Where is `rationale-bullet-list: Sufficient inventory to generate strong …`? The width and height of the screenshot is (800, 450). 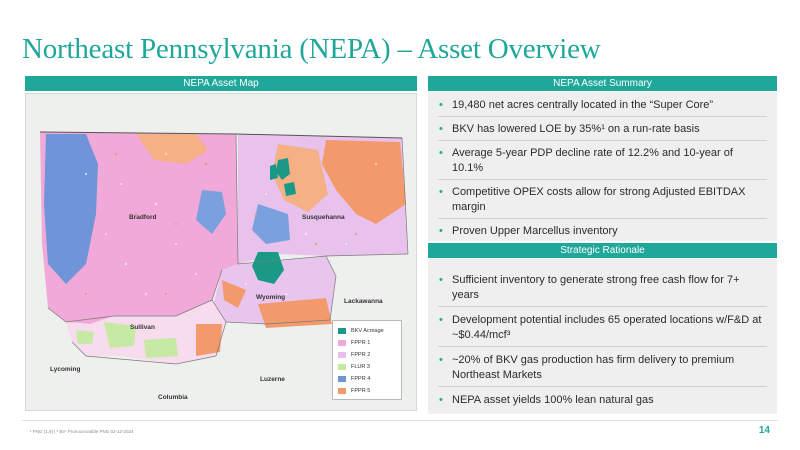
rationale-bullet-list: Sufficient inventory to generate strong … is located at coordinates (602, 340).